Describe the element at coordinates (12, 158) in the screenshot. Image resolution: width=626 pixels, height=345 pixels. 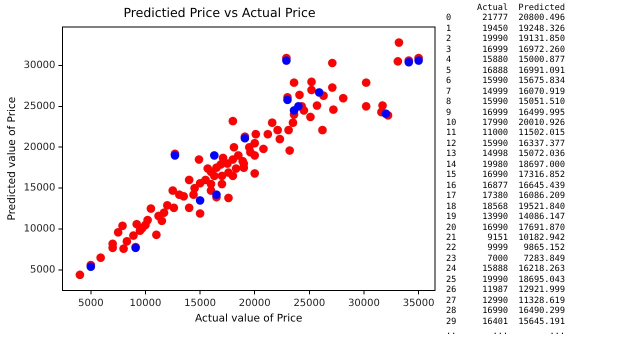
I see `y-axis-title: Predicted value of Price` at that location.